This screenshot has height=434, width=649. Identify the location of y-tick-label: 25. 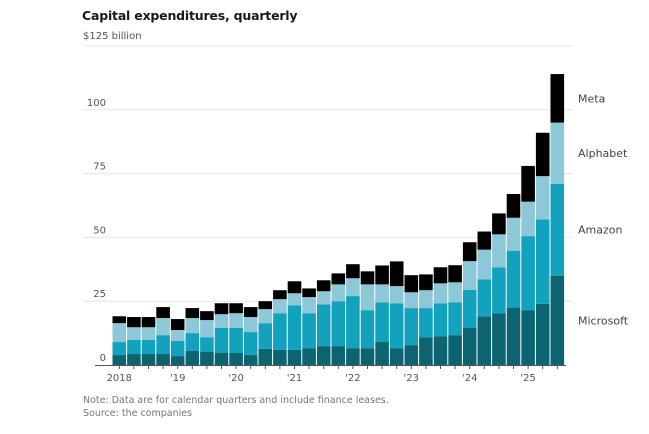
(99, 294).